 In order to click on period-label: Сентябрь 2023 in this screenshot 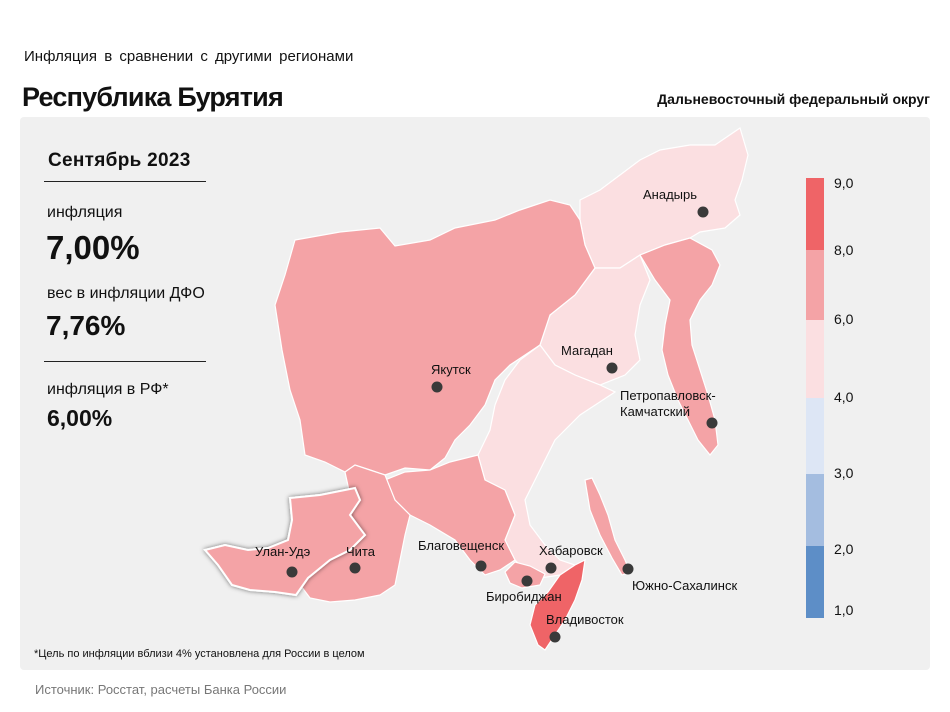, I will do `click(119, 160)`.